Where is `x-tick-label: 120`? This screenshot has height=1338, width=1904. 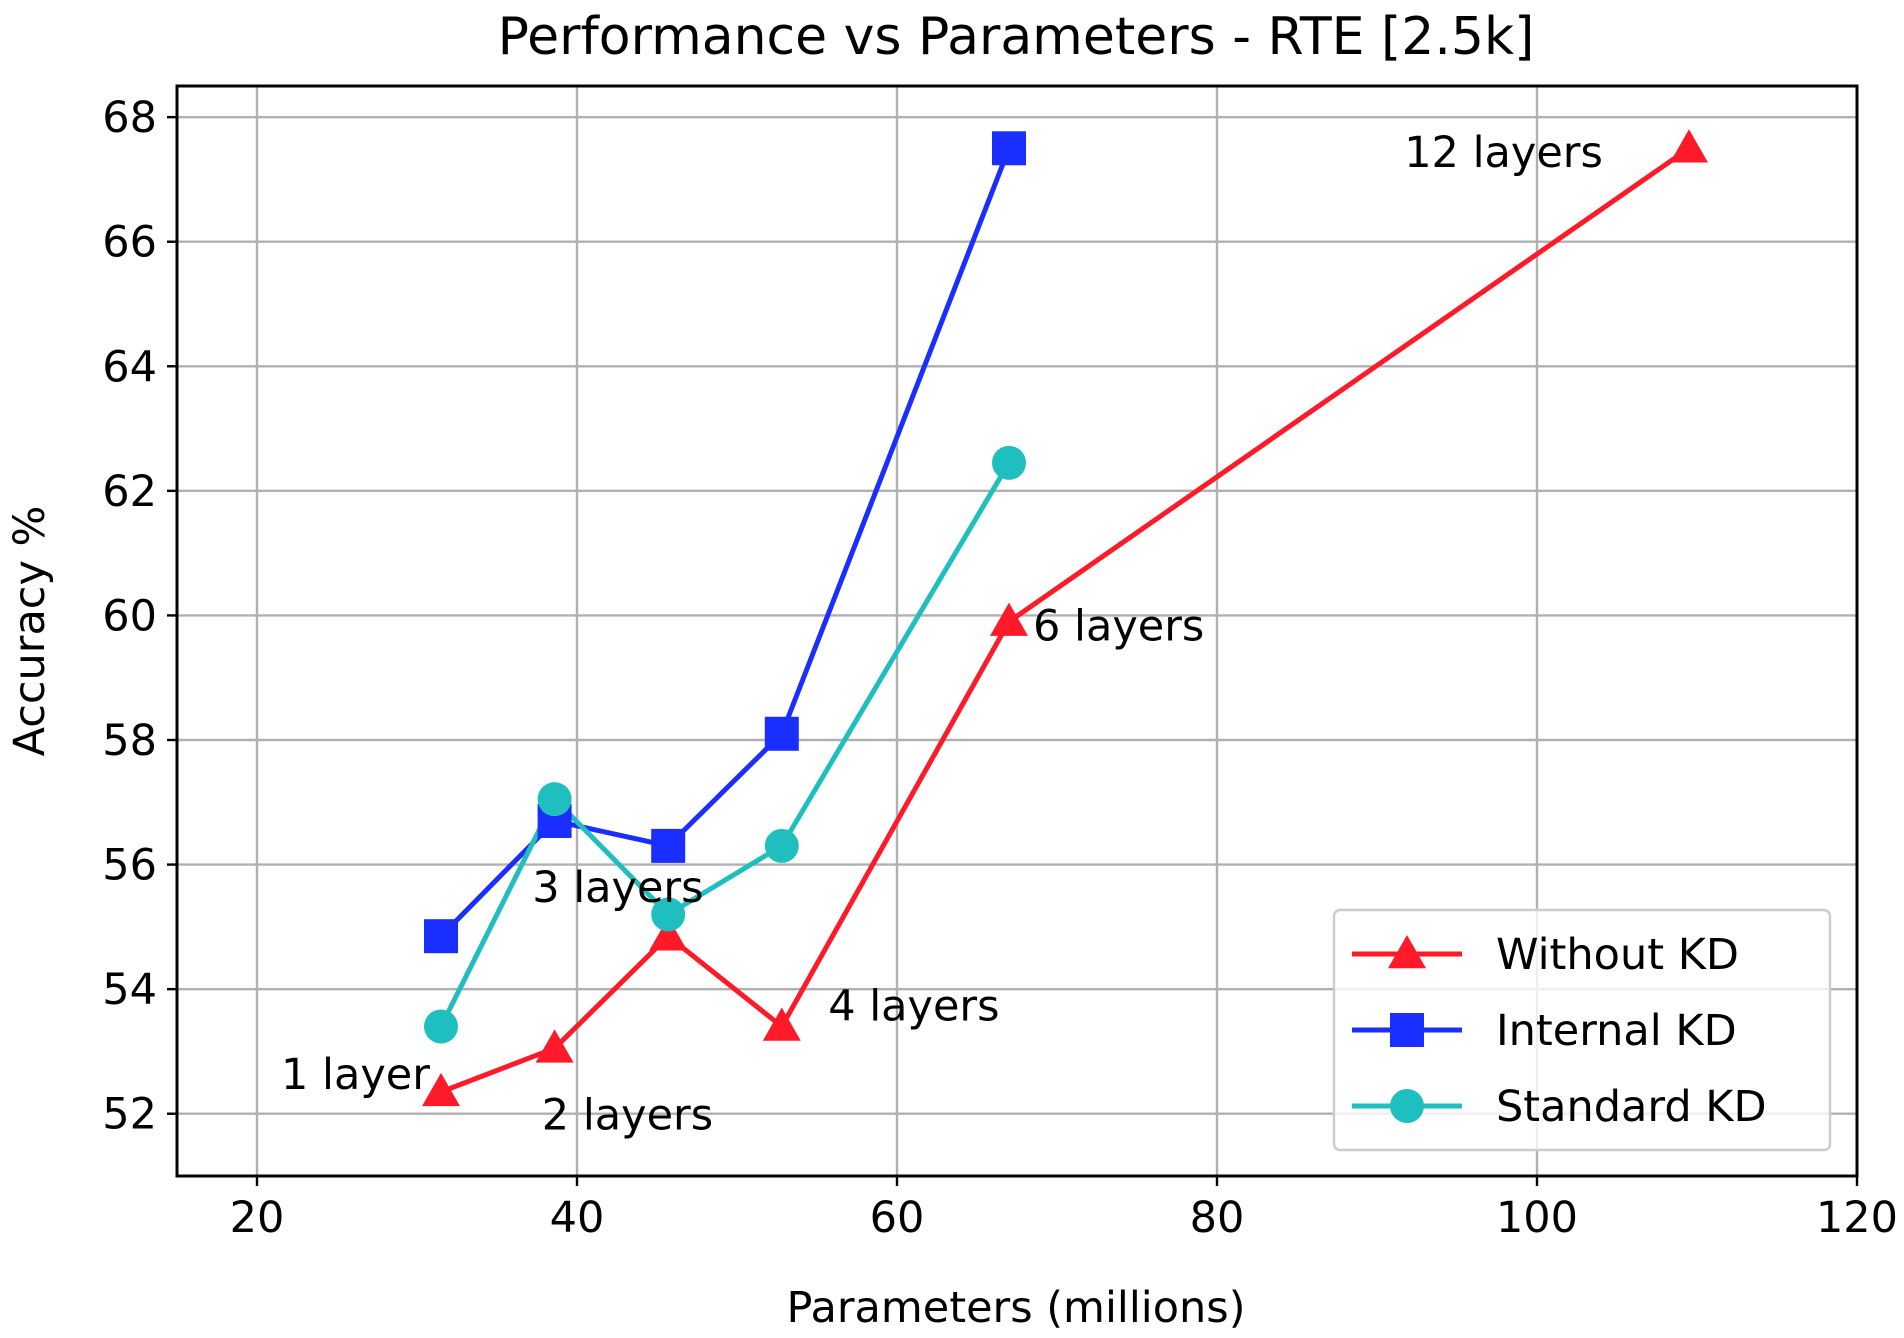 x-tick-label: 120 is located at coordinates (1857, 1218).